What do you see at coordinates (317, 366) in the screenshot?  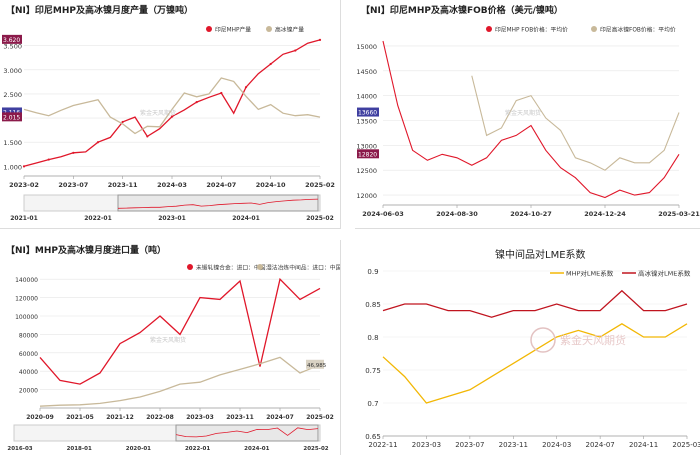 I see `value-flag-label: 46,985` at bounding box center [317, 366].